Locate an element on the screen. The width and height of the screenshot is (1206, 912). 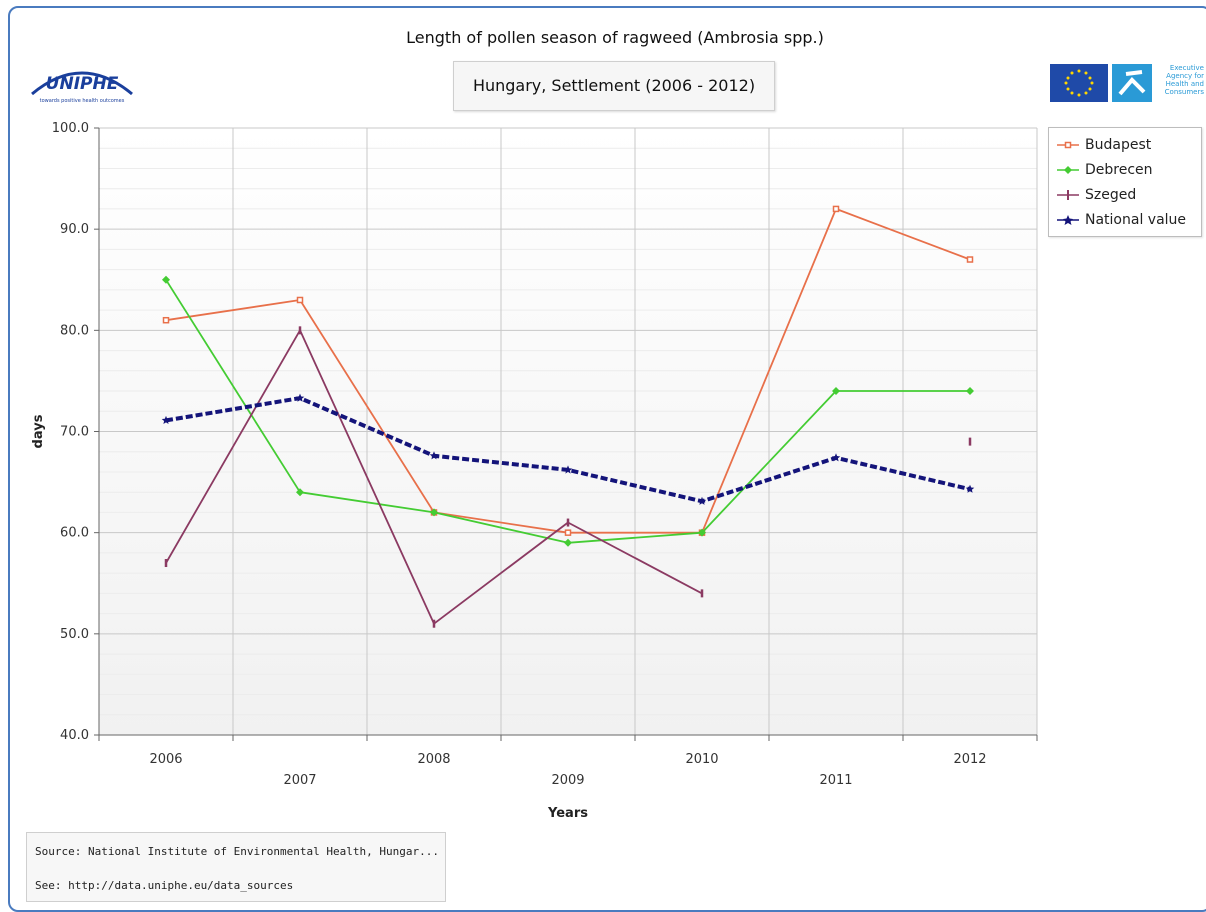
y-tick-label: 60.0 is located at coordinates (74, 533).